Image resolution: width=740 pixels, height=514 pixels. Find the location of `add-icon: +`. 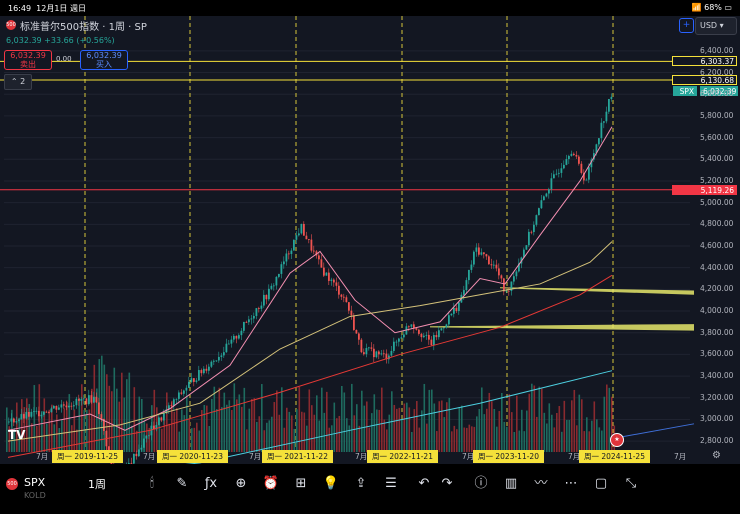

add-icon: + is located at coordinates (686, 25).